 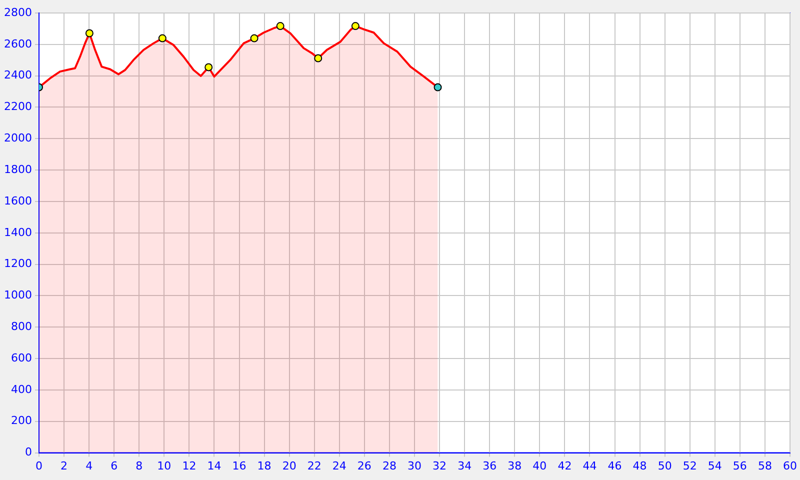 I want to click on x-tick-label: 2, so click(x=64, y=465).